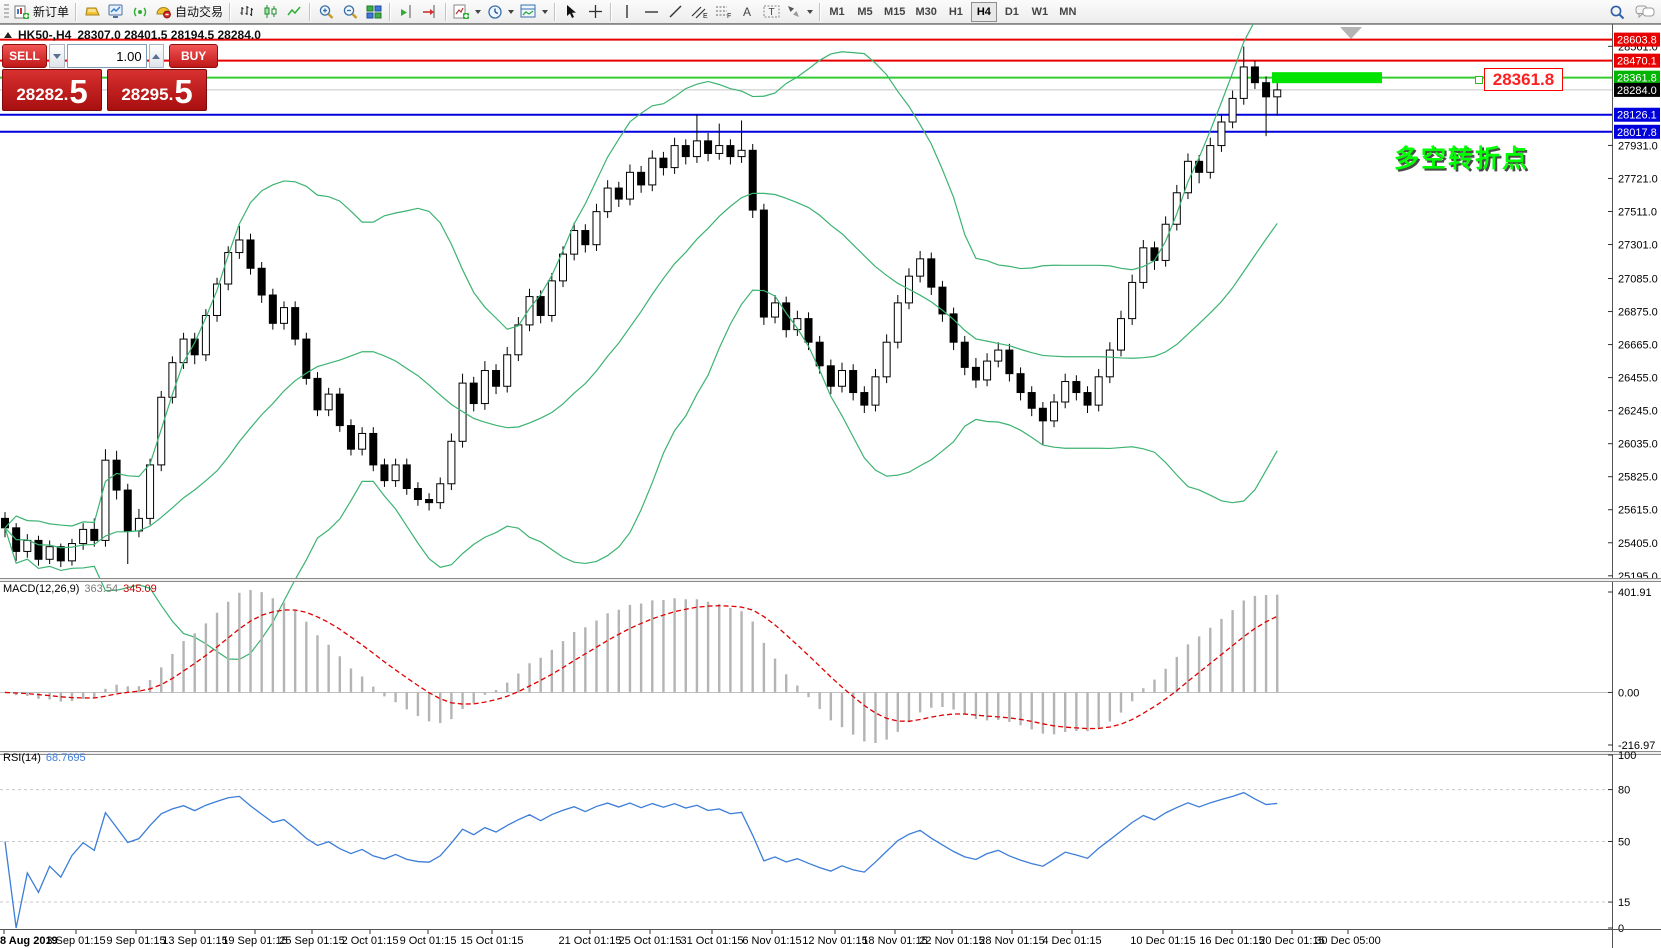  I want to click on time-axis-label: 13 Sep 01:15, so click(194, 941).